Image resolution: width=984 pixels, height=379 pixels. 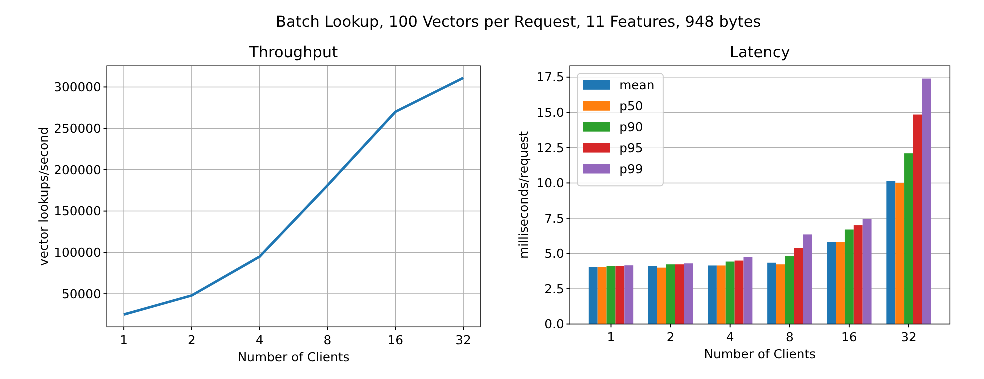 What do you see at coordinates (632, 169) in the screenshot?
I see `legend-label: p99` at bounding box center [632, 169].